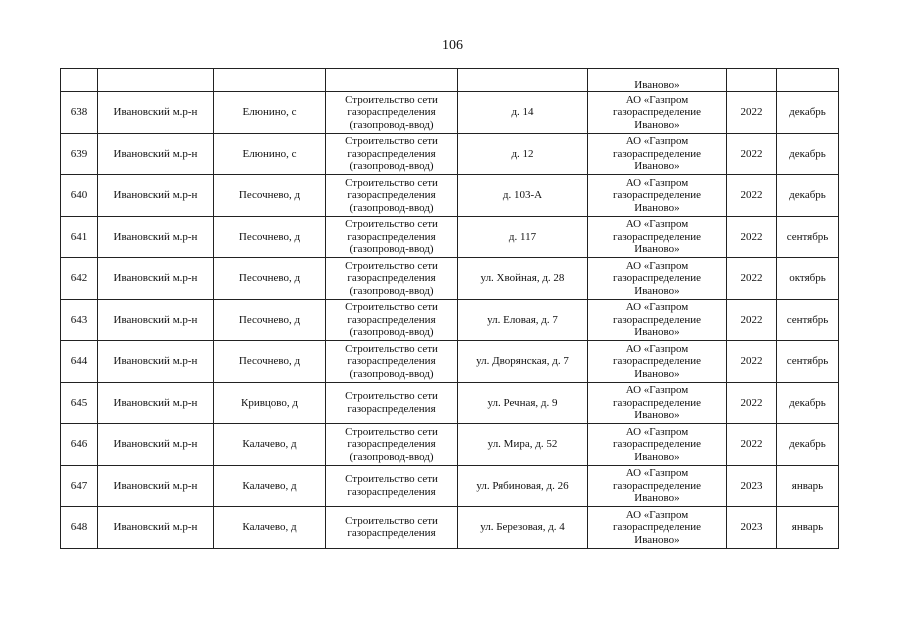 The height and width of the screenshot is (640, 905). Describe the element at coordinates (522, 444) in the screenshot. I see `cell-address: ул. Мира, д. 52` at that location.